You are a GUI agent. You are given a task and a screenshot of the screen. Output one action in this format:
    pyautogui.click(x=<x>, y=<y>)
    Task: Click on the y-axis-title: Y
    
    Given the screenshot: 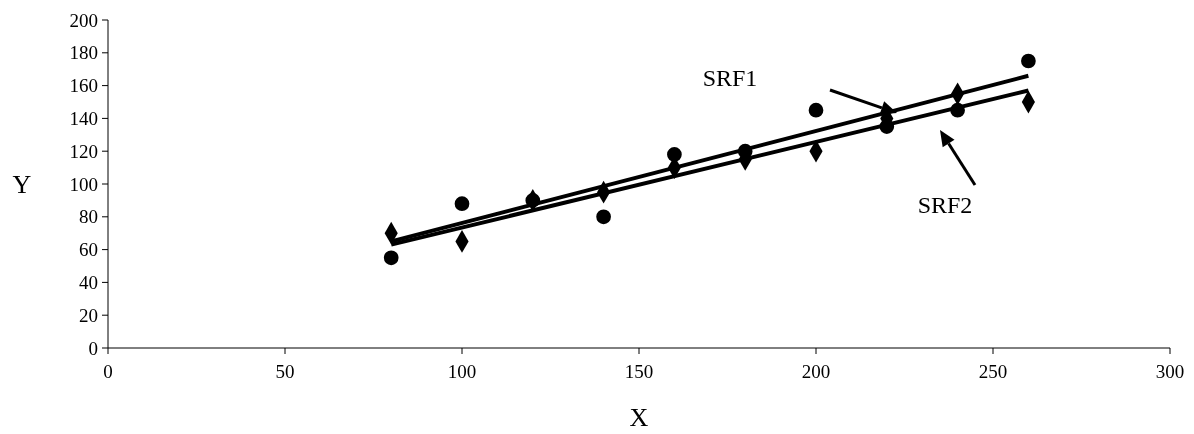 What is the action you would take?
    pyautogui.click(x=22, y=185)
    